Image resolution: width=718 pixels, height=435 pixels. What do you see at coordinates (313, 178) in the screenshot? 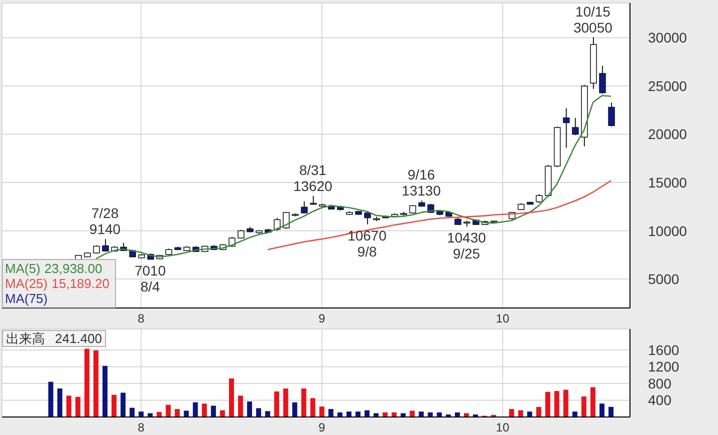
I see `annotation: 8/31 13620` at bounding box center [313, 178].